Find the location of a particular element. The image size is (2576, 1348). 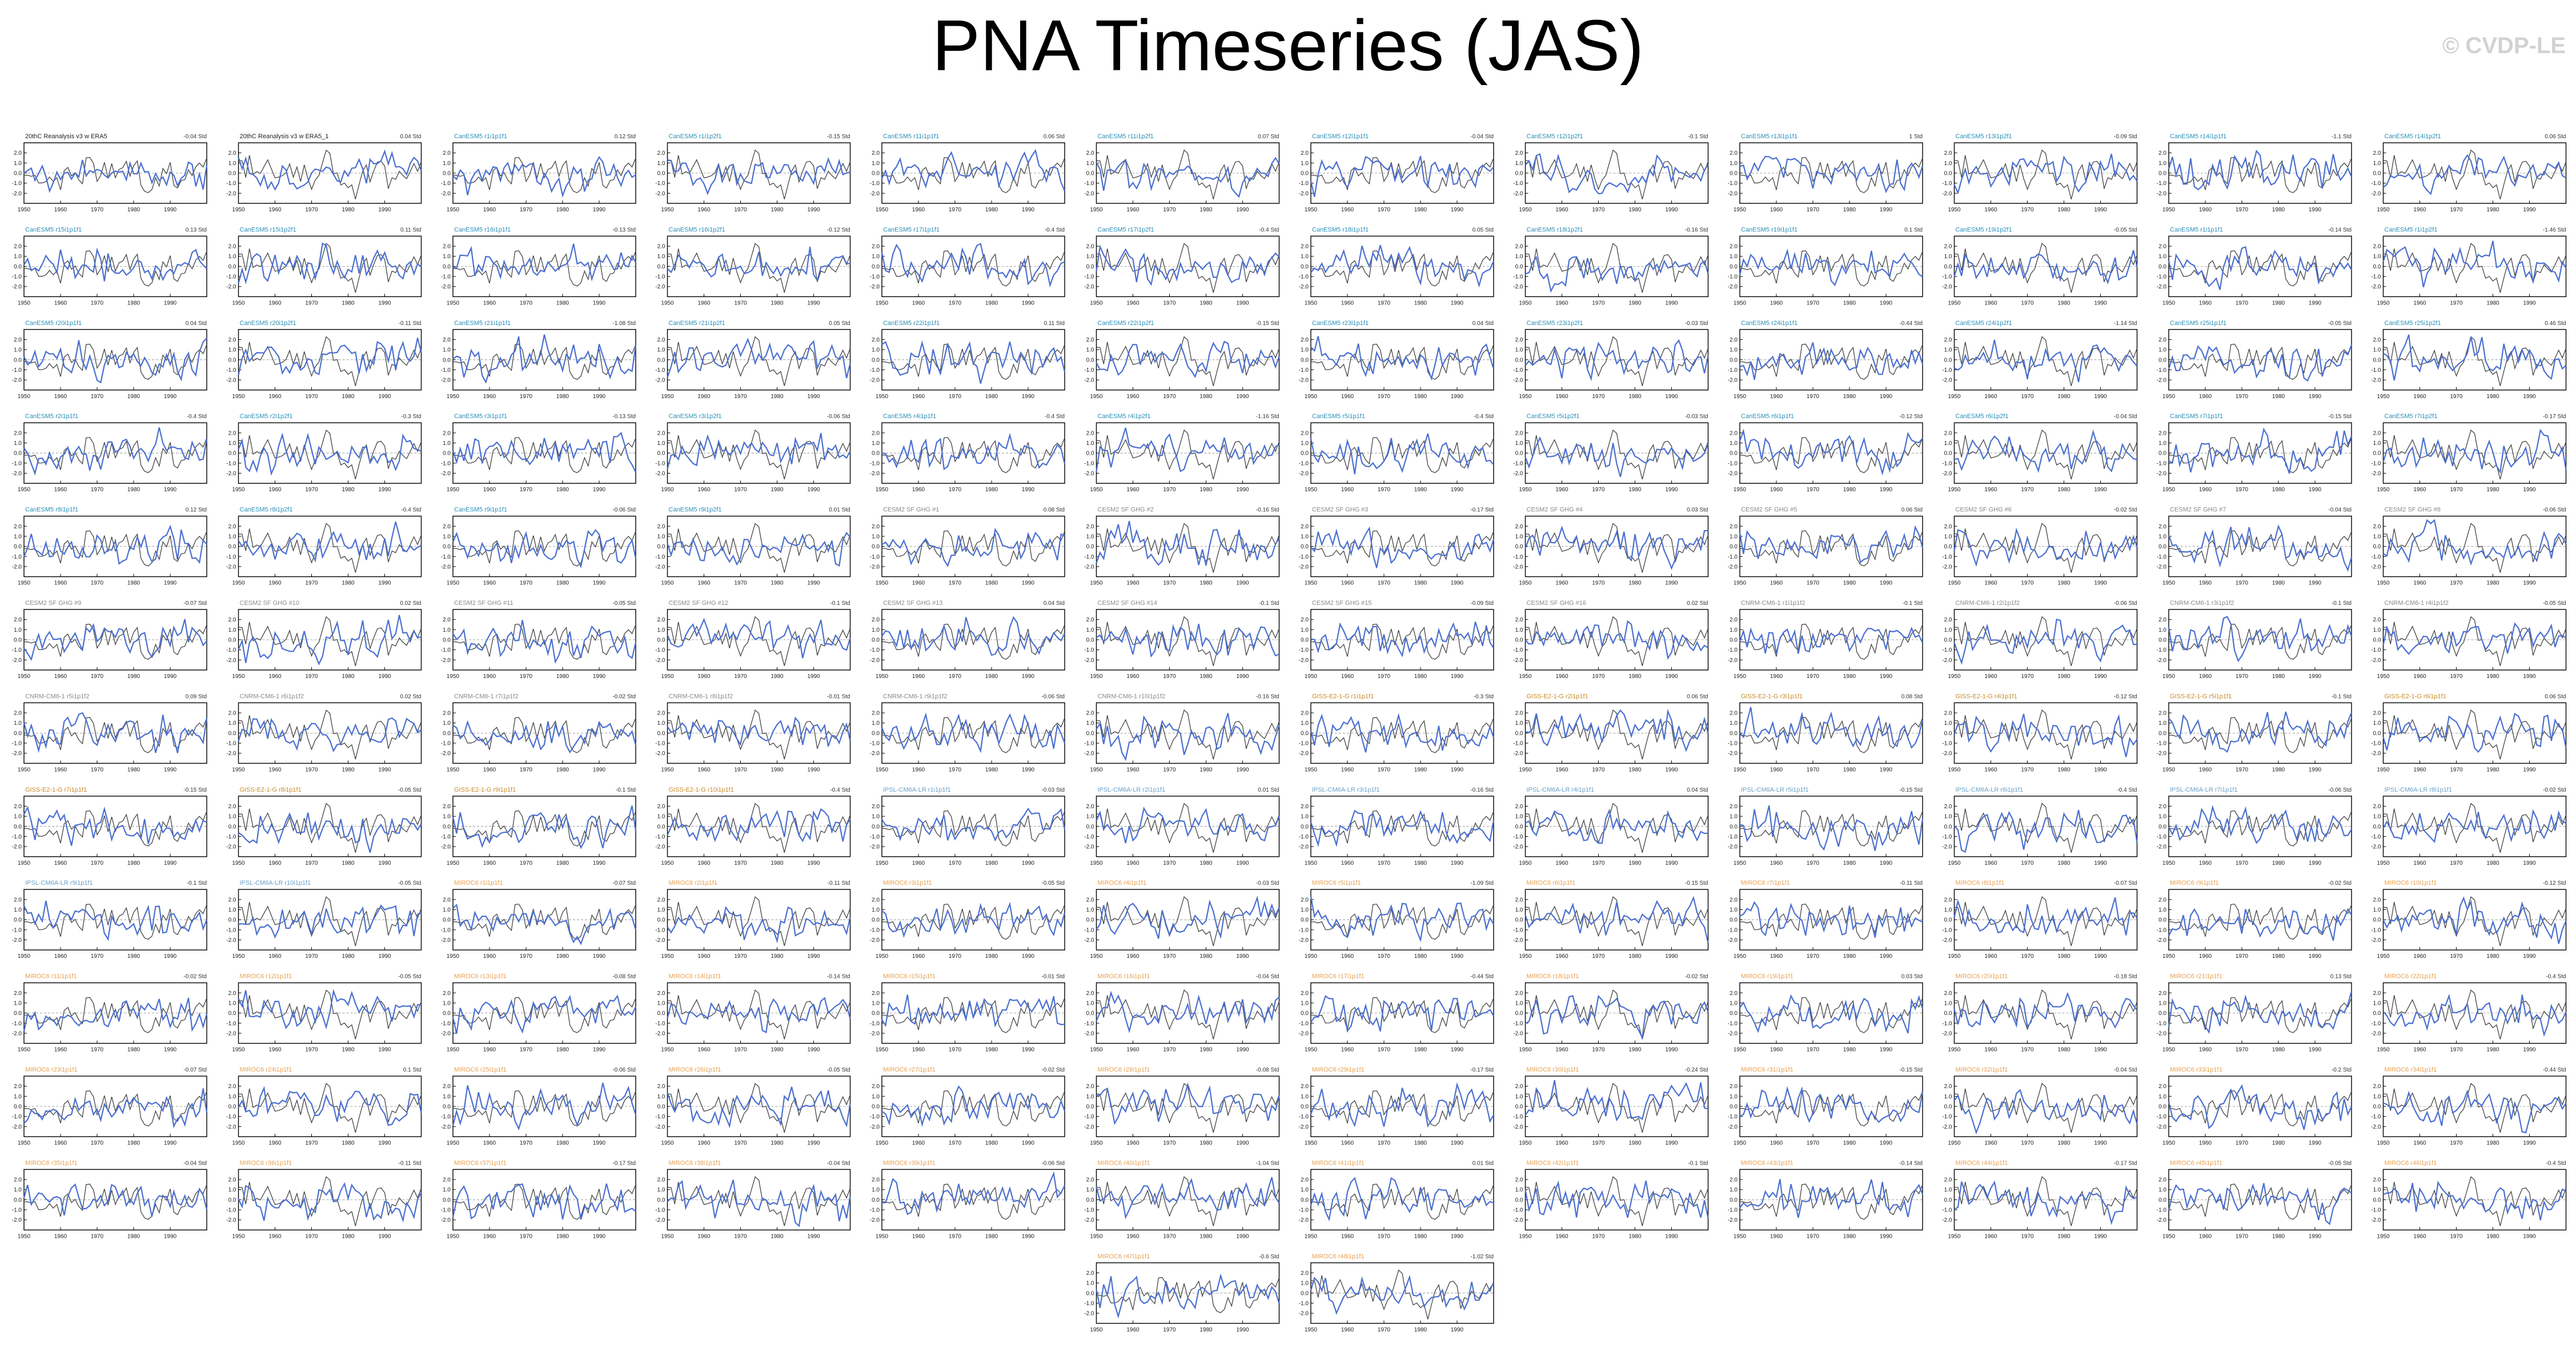

panel-title: CNRM-CM6-1 r7i1p1f2 is located at coordinates (486, 697).